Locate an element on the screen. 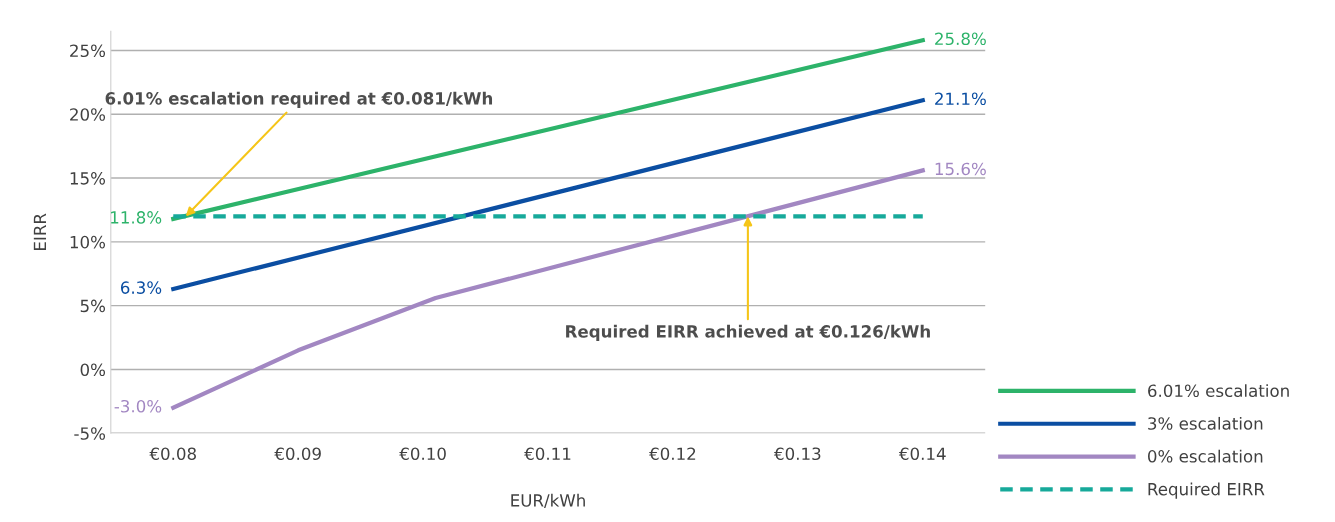 Image resolution: width=1335 pixels, height=522 pixels. y-tick-label: 5% is located at coordinates (93, 306).